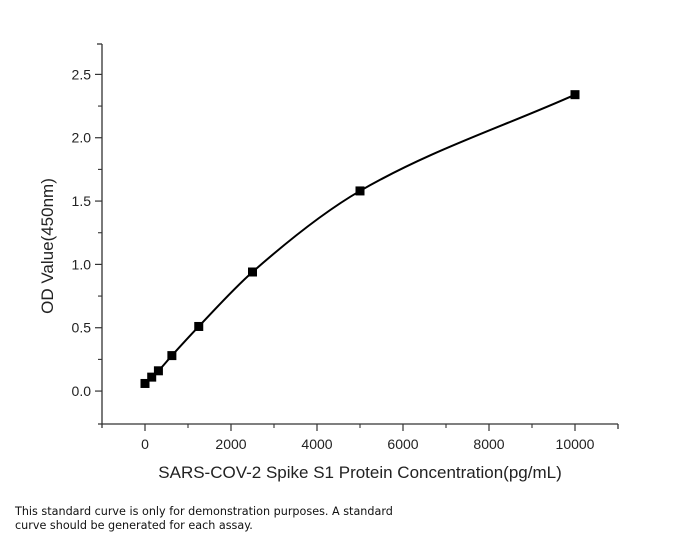  Describe the element at coordinates (316, 444) in the screenshot. I see `x-tick-label: 4000` at that location.